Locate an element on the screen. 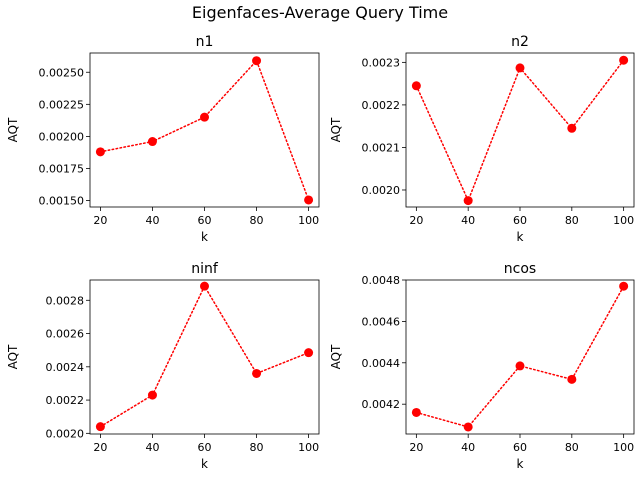  subplot-title: n1 is located at coordinates (205, 42).